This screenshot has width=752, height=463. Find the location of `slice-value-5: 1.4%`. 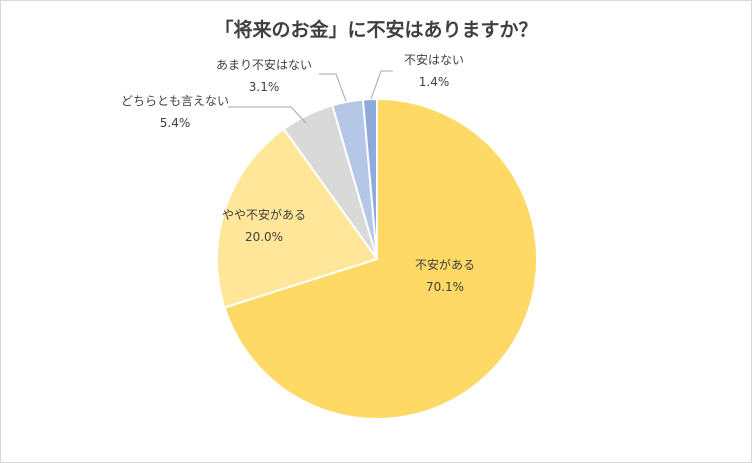

slice-value-5: 1.4% is located at coordinates (434, 82).